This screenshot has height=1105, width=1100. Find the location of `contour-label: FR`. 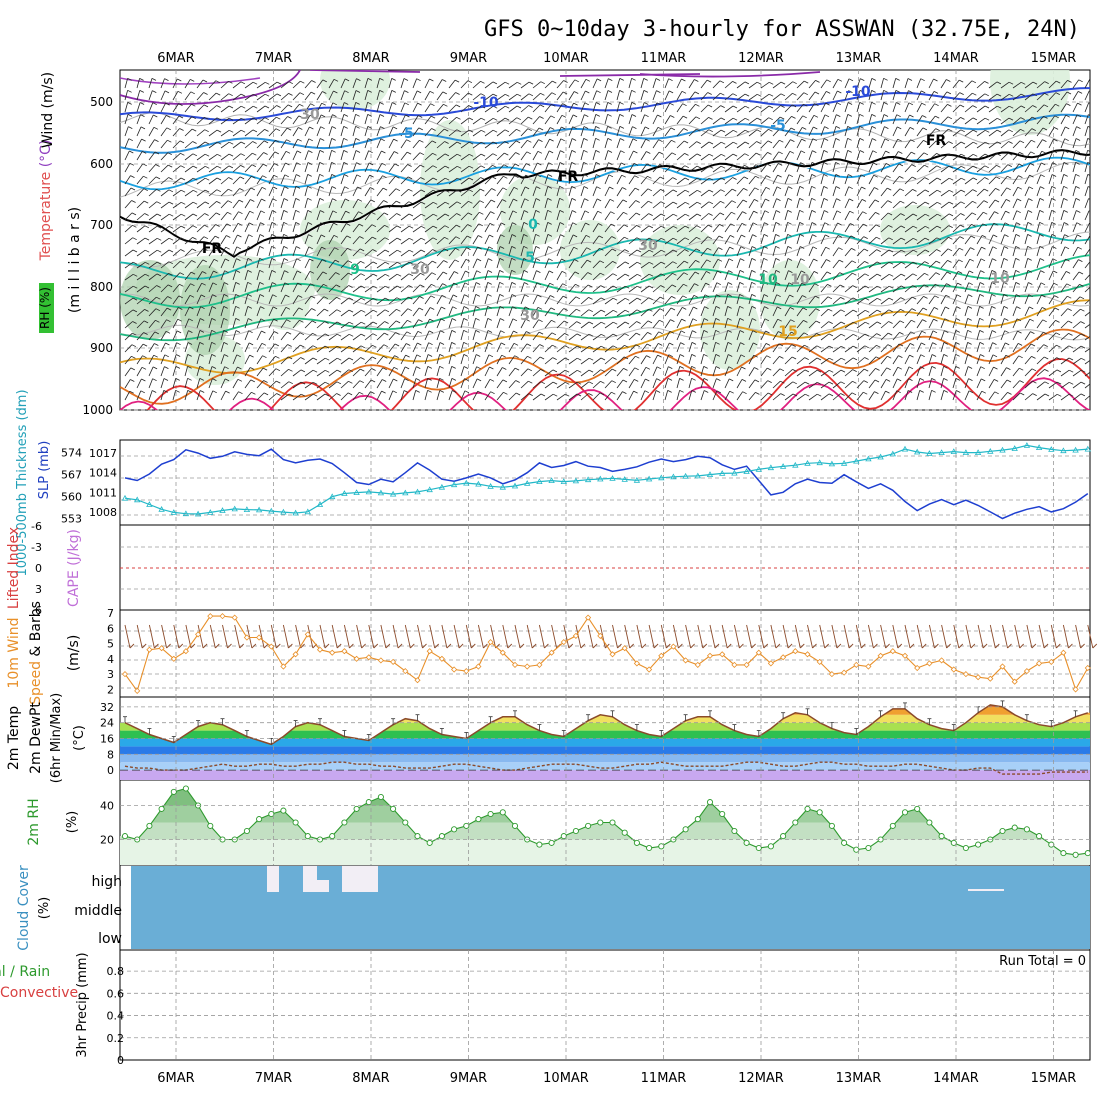

contour-label: FR is located at coordinates (212, 249).